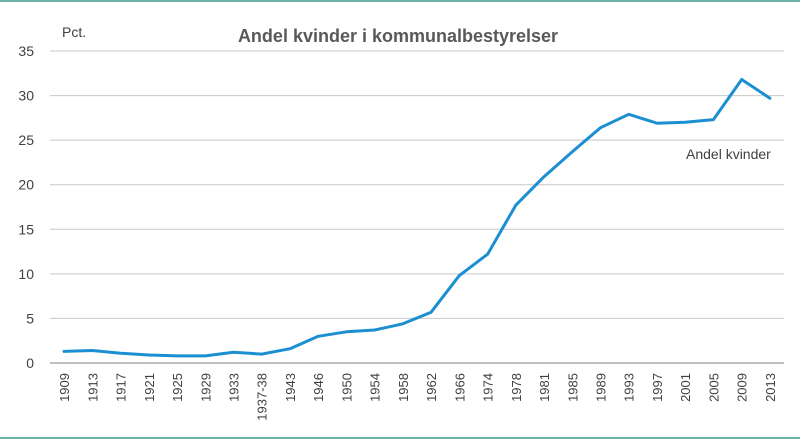 Image resolution: width=800 pixels, height=441 pixels. I want to click on x-tick-label: 1962, so click(431, 387).